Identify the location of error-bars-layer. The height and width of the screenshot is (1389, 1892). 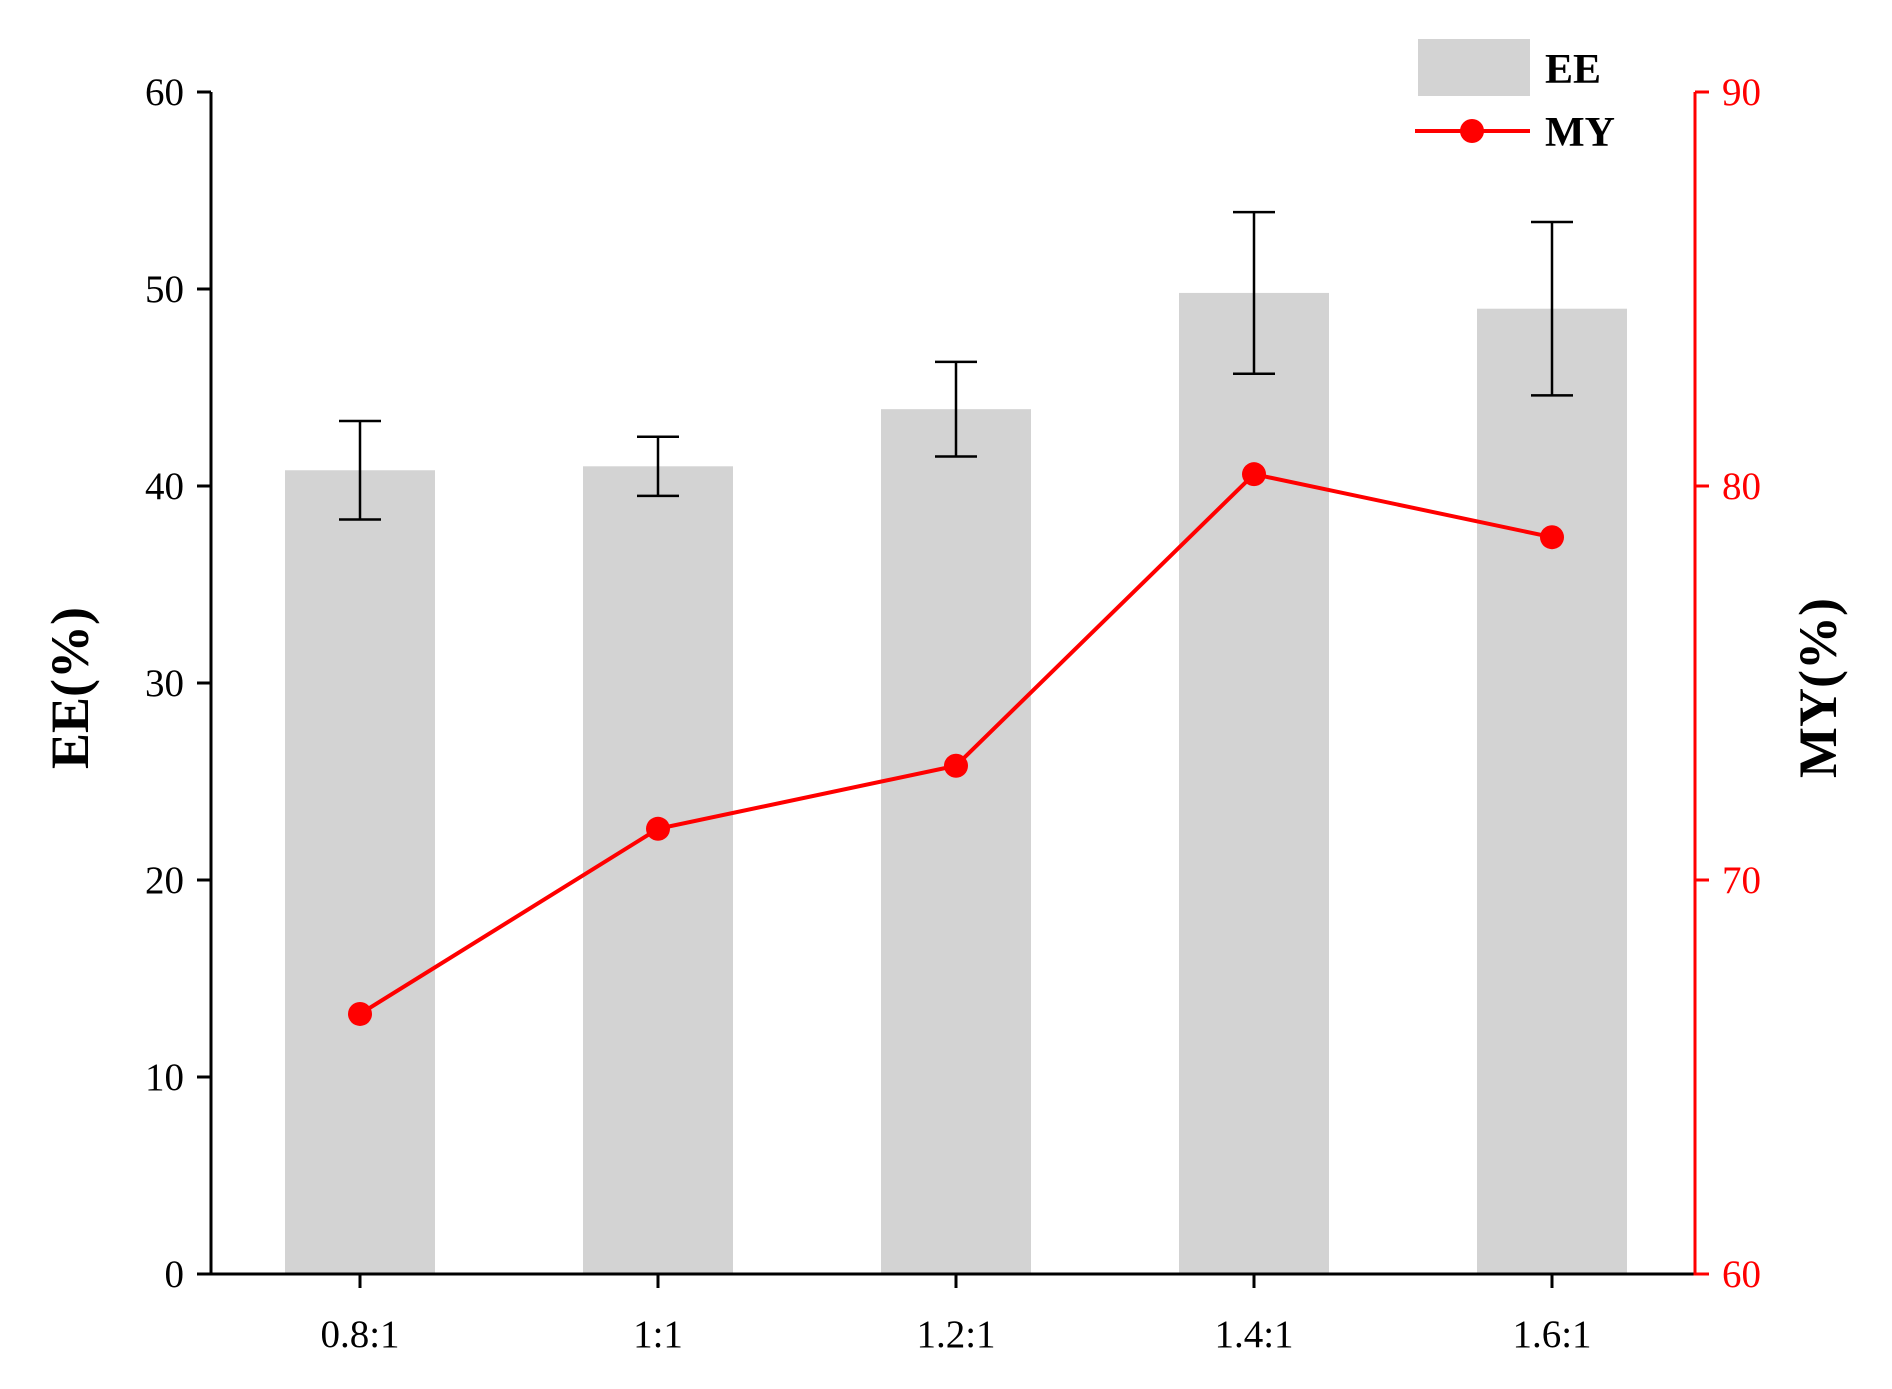
(956, 365).